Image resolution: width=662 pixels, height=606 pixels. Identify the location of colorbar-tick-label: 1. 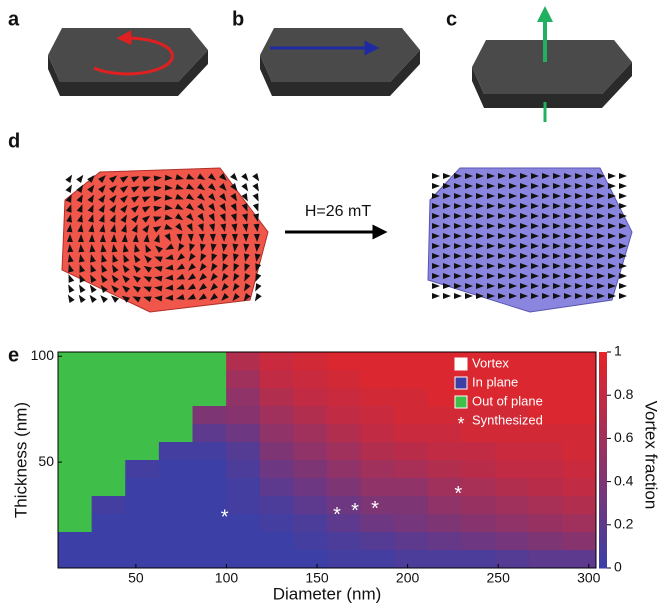
(618, 351).